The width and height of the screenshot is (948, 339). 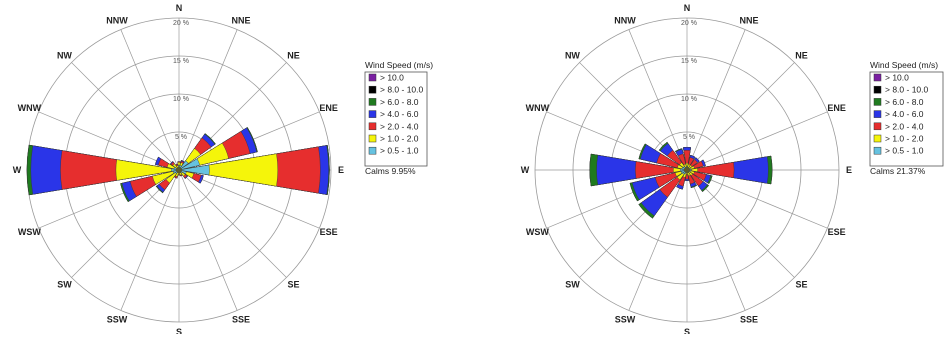 What do you see at coordinates (757, 141) in the screenshot?
I see `spoke-ene` at bounding box center [757, 141].